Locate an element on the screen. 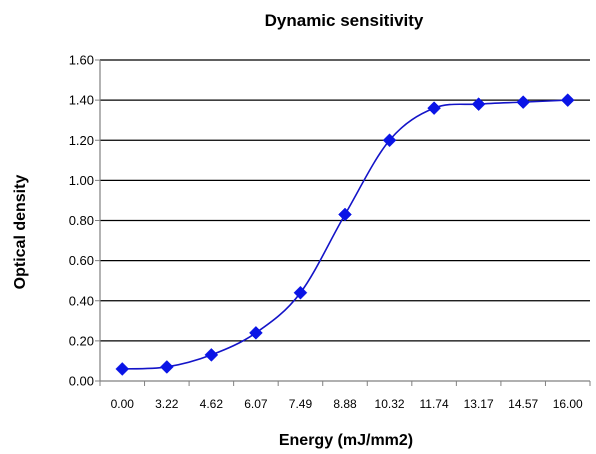  x-tick-label: 11.74 is located at coordinates (434, 404).